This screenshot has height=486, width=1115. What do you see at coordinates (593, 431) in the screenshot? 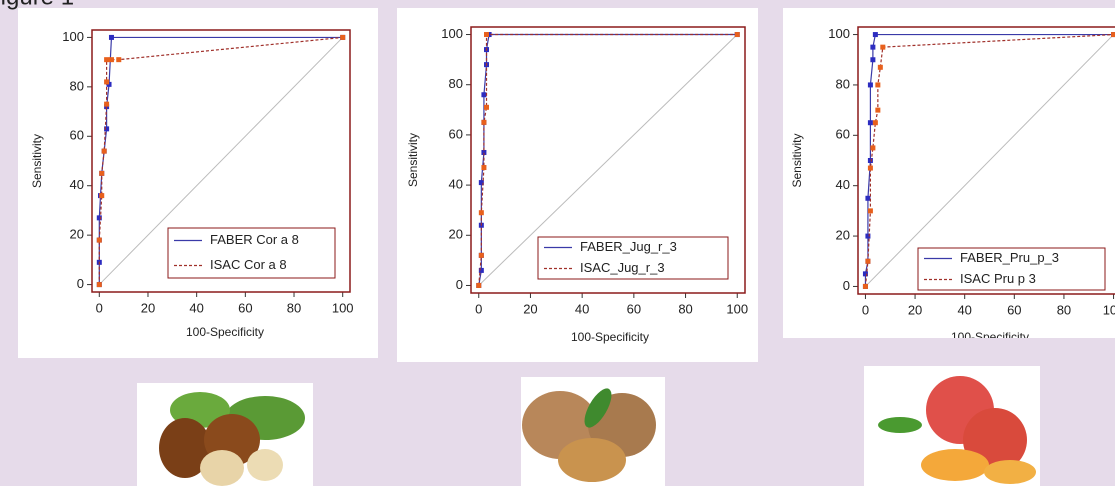
I see `walnut-image` at bounding box center [593, 431].